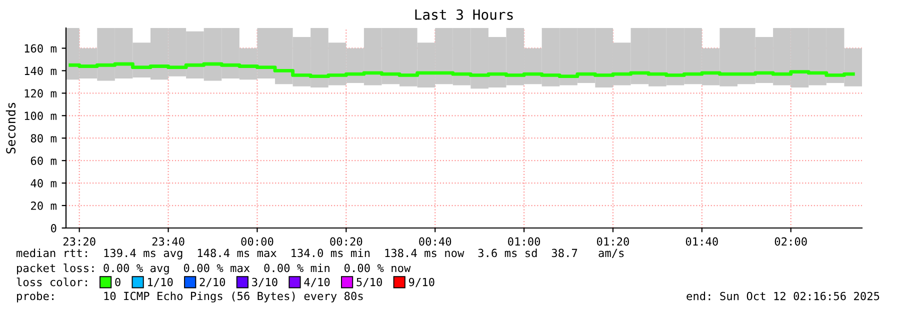 This screenshot has width=897, height=310. I want to click on legend-label: 0, so click(117, 282).